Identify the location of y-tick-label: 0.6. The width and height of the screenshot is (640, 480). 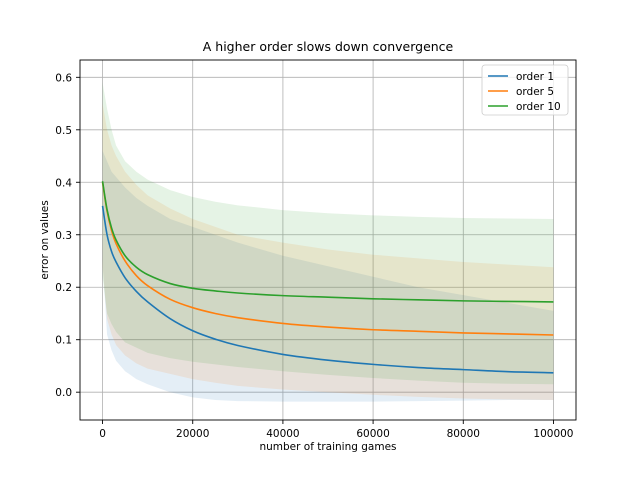
(63, 78).